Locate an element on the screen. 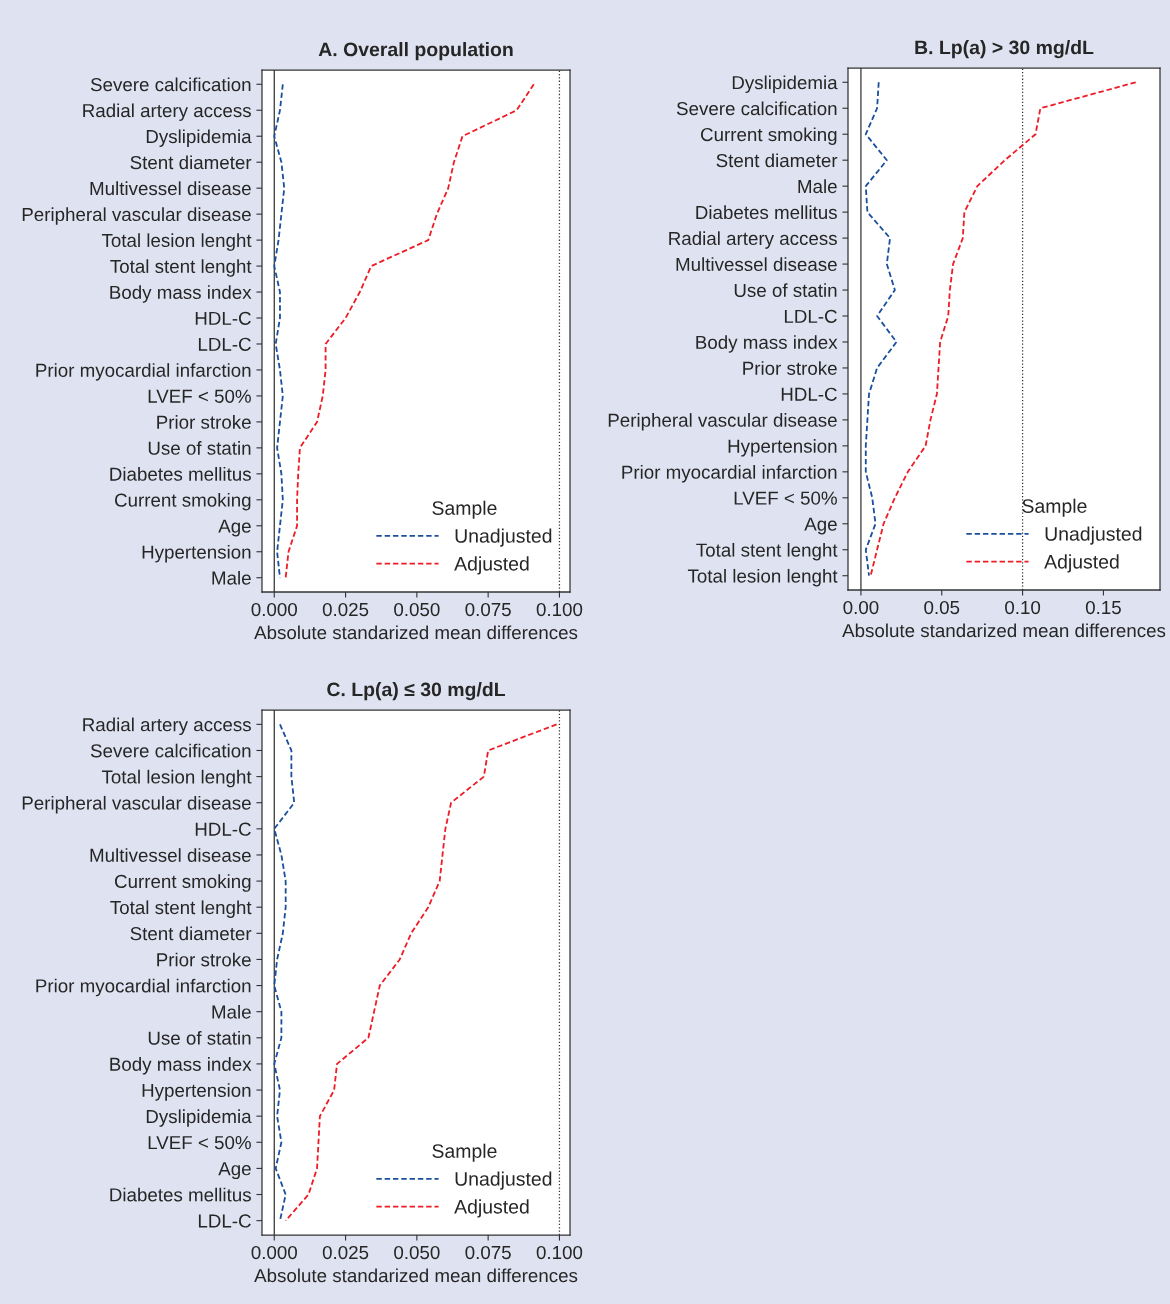  chart-title: A. Overall population is located at coordinates (415, 51).